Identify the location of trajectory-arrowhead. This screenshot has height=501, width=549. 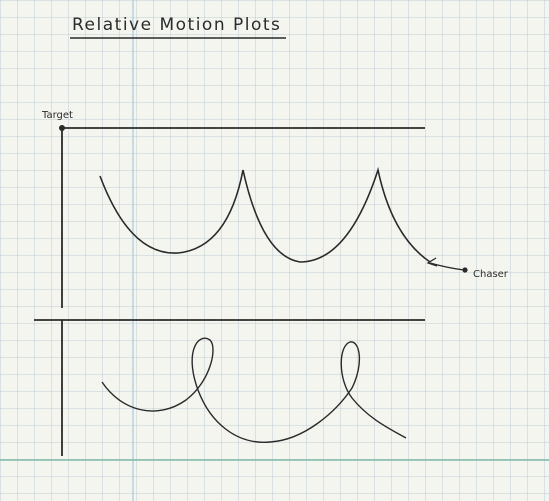
(432, 262).